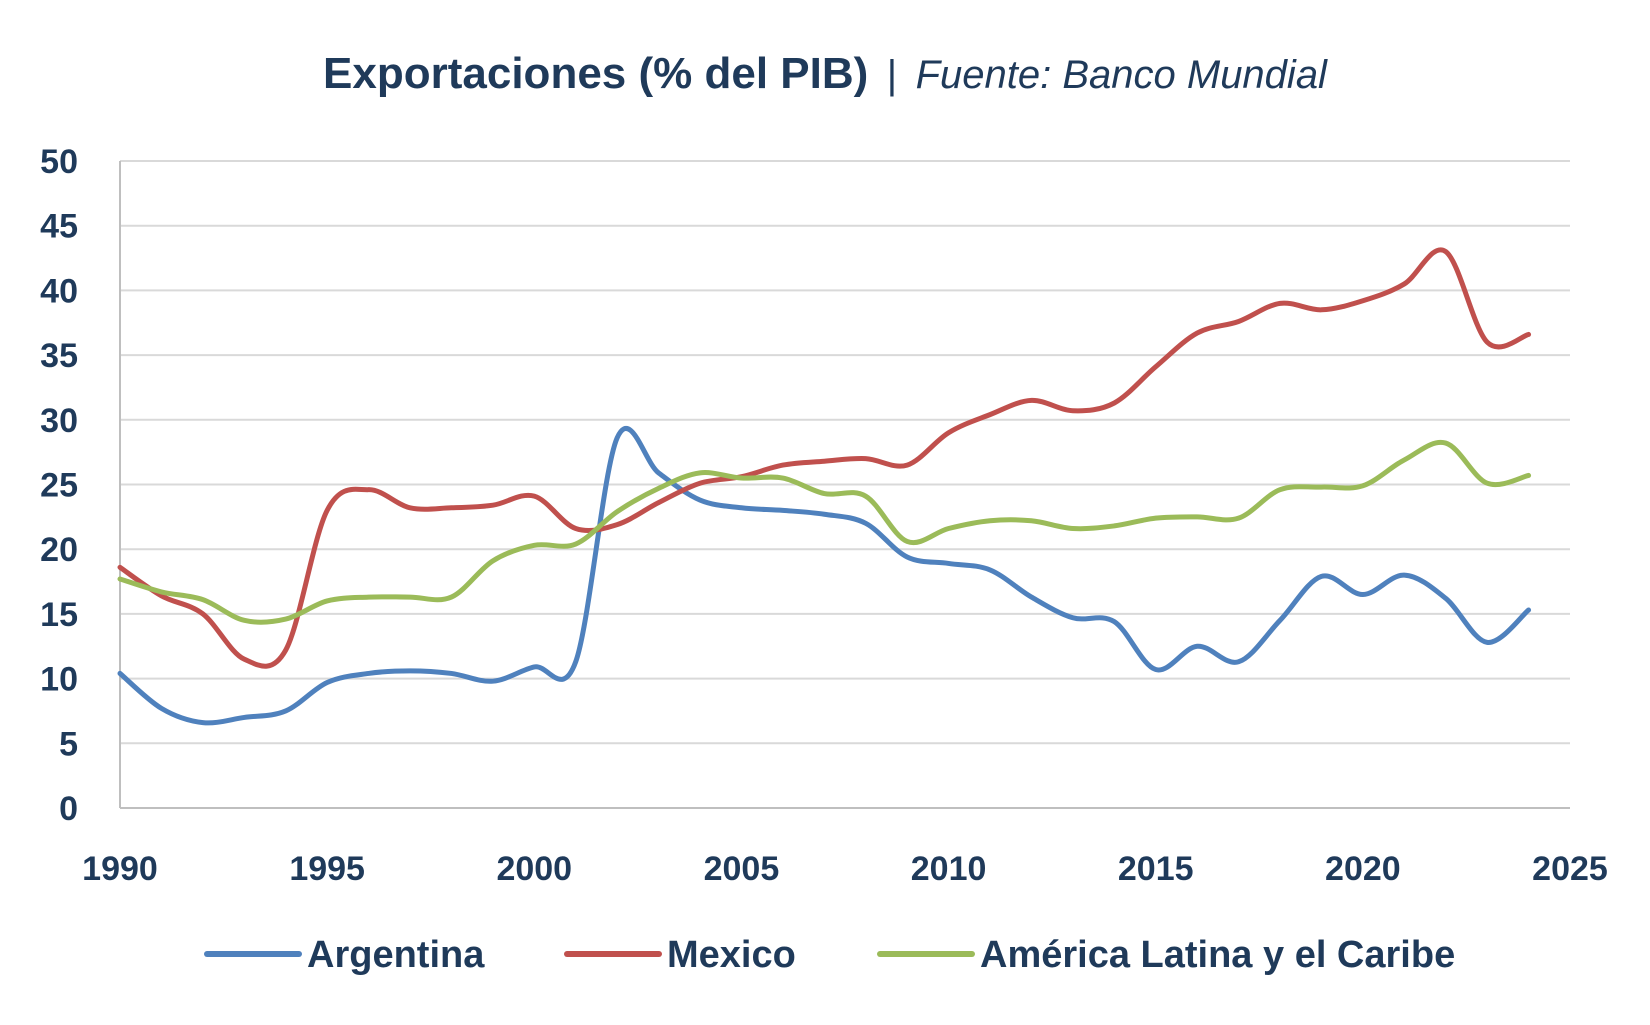 This screenshot has height=1025, width=1650. I want to click on legend-label-1: Mexico, so click(731, 955).